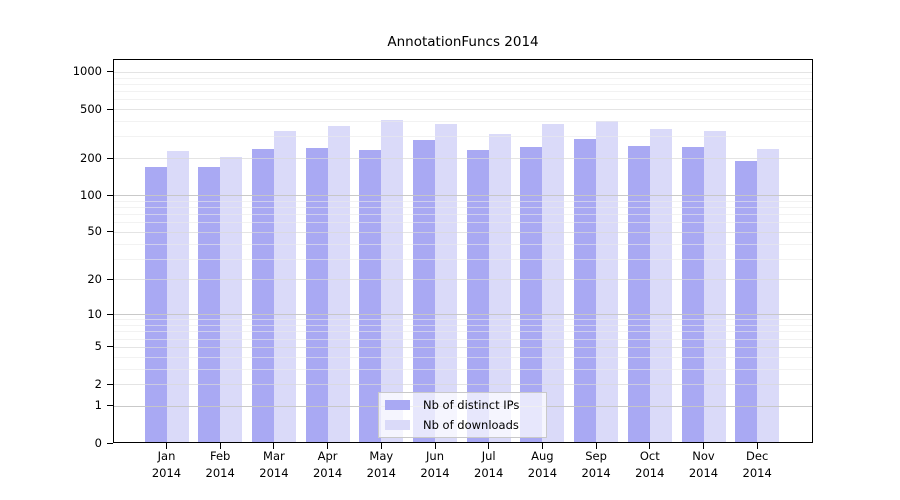  I want to click on legend-item-distinct-ips: Nb of distinct IPs, so click(462, 405).